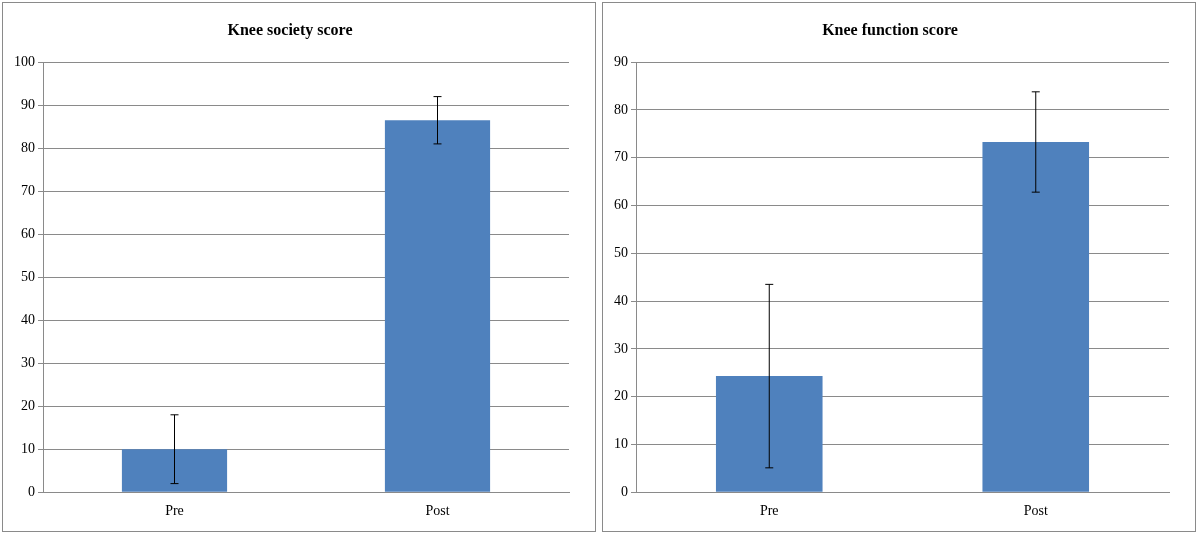 This screenshot has height=537, width=1203. I want to click on chart-title: Knee society score, so click(290, 29).